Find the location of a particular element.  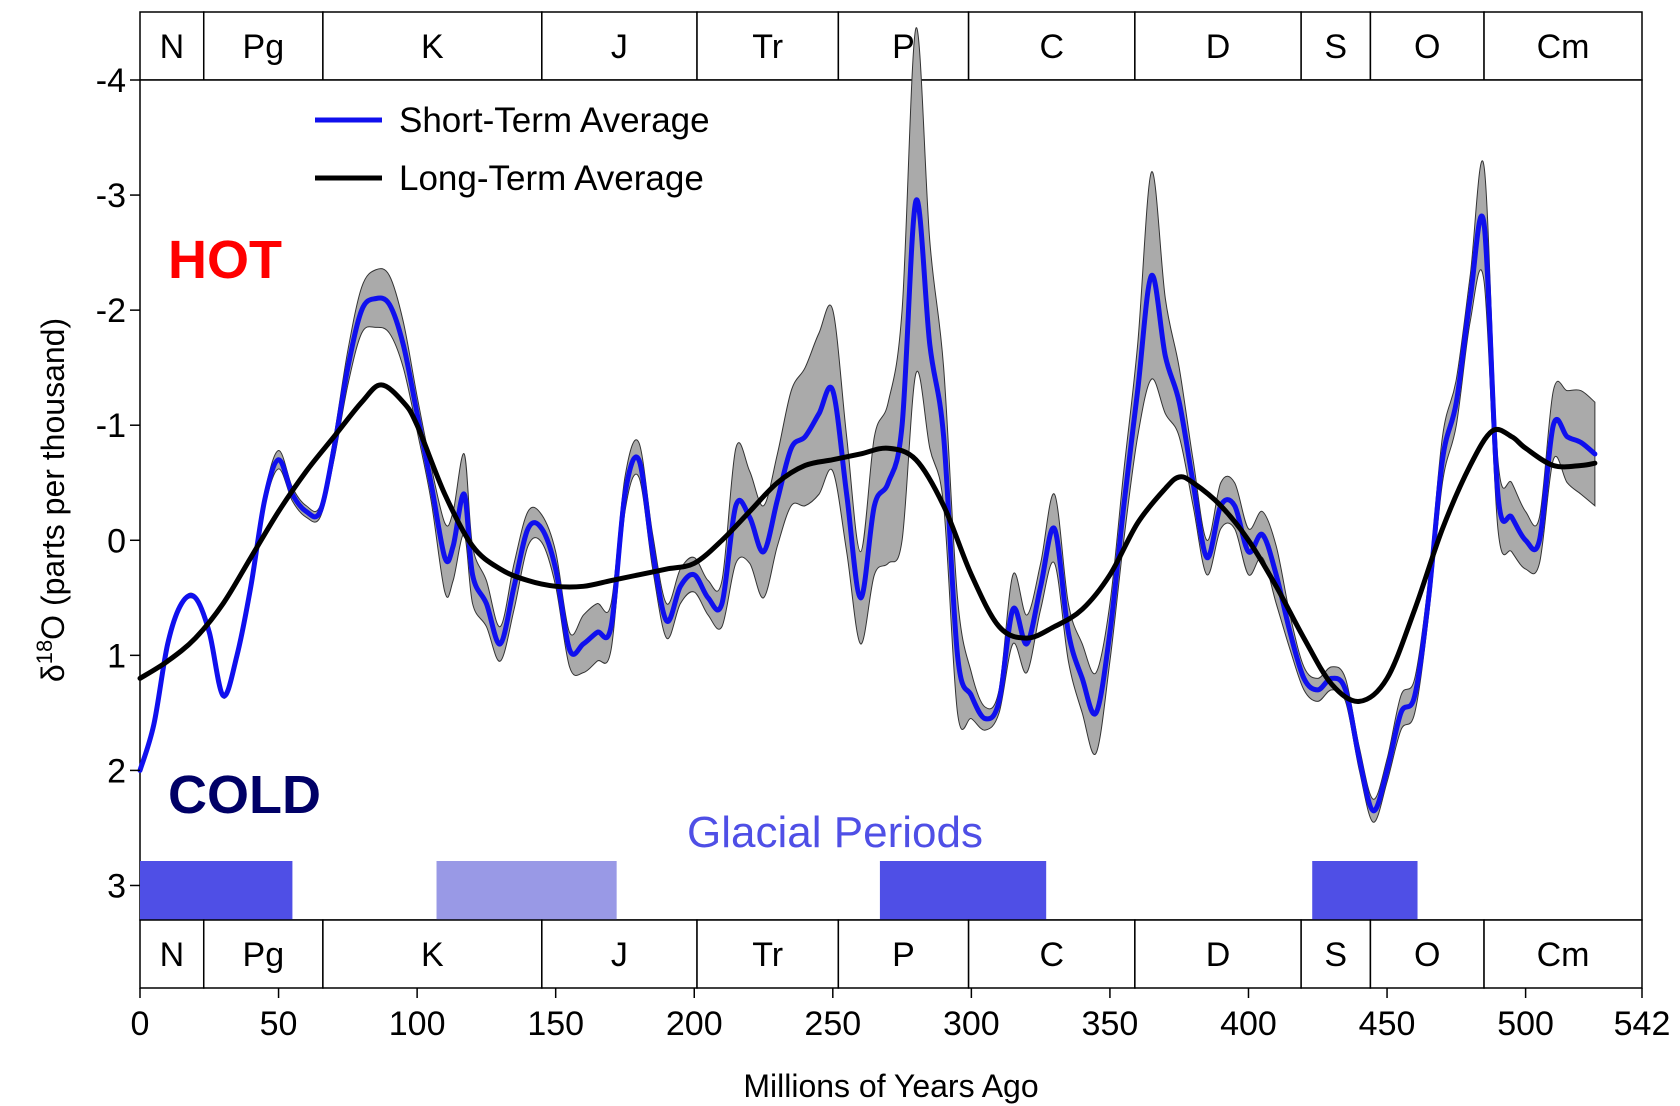

legend: Short-Term Average Long-Term Average is located at coordinates (512, 149).